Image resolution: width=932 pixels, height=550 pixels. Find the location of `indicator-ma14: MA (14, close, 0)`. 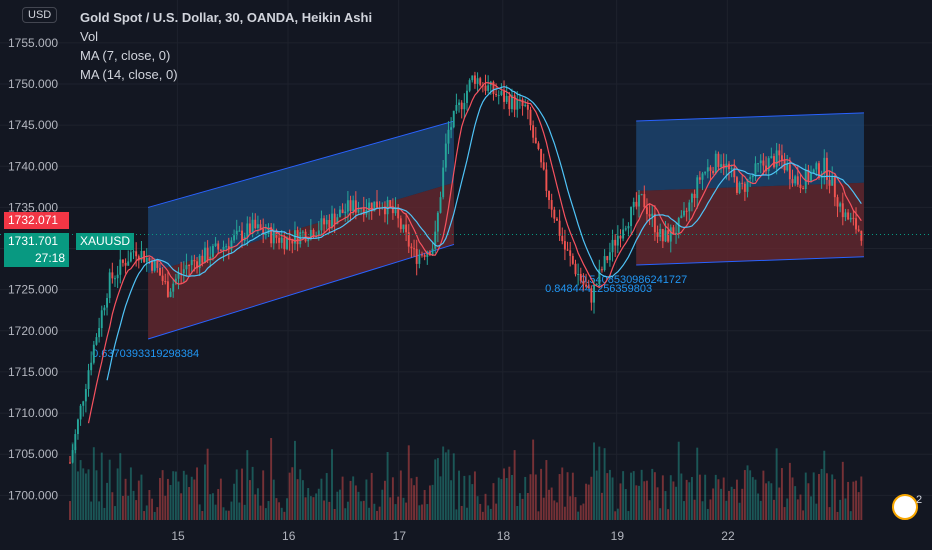

indicator-ma14: MA (14, close, 0) is located at coordinates (129, 74).